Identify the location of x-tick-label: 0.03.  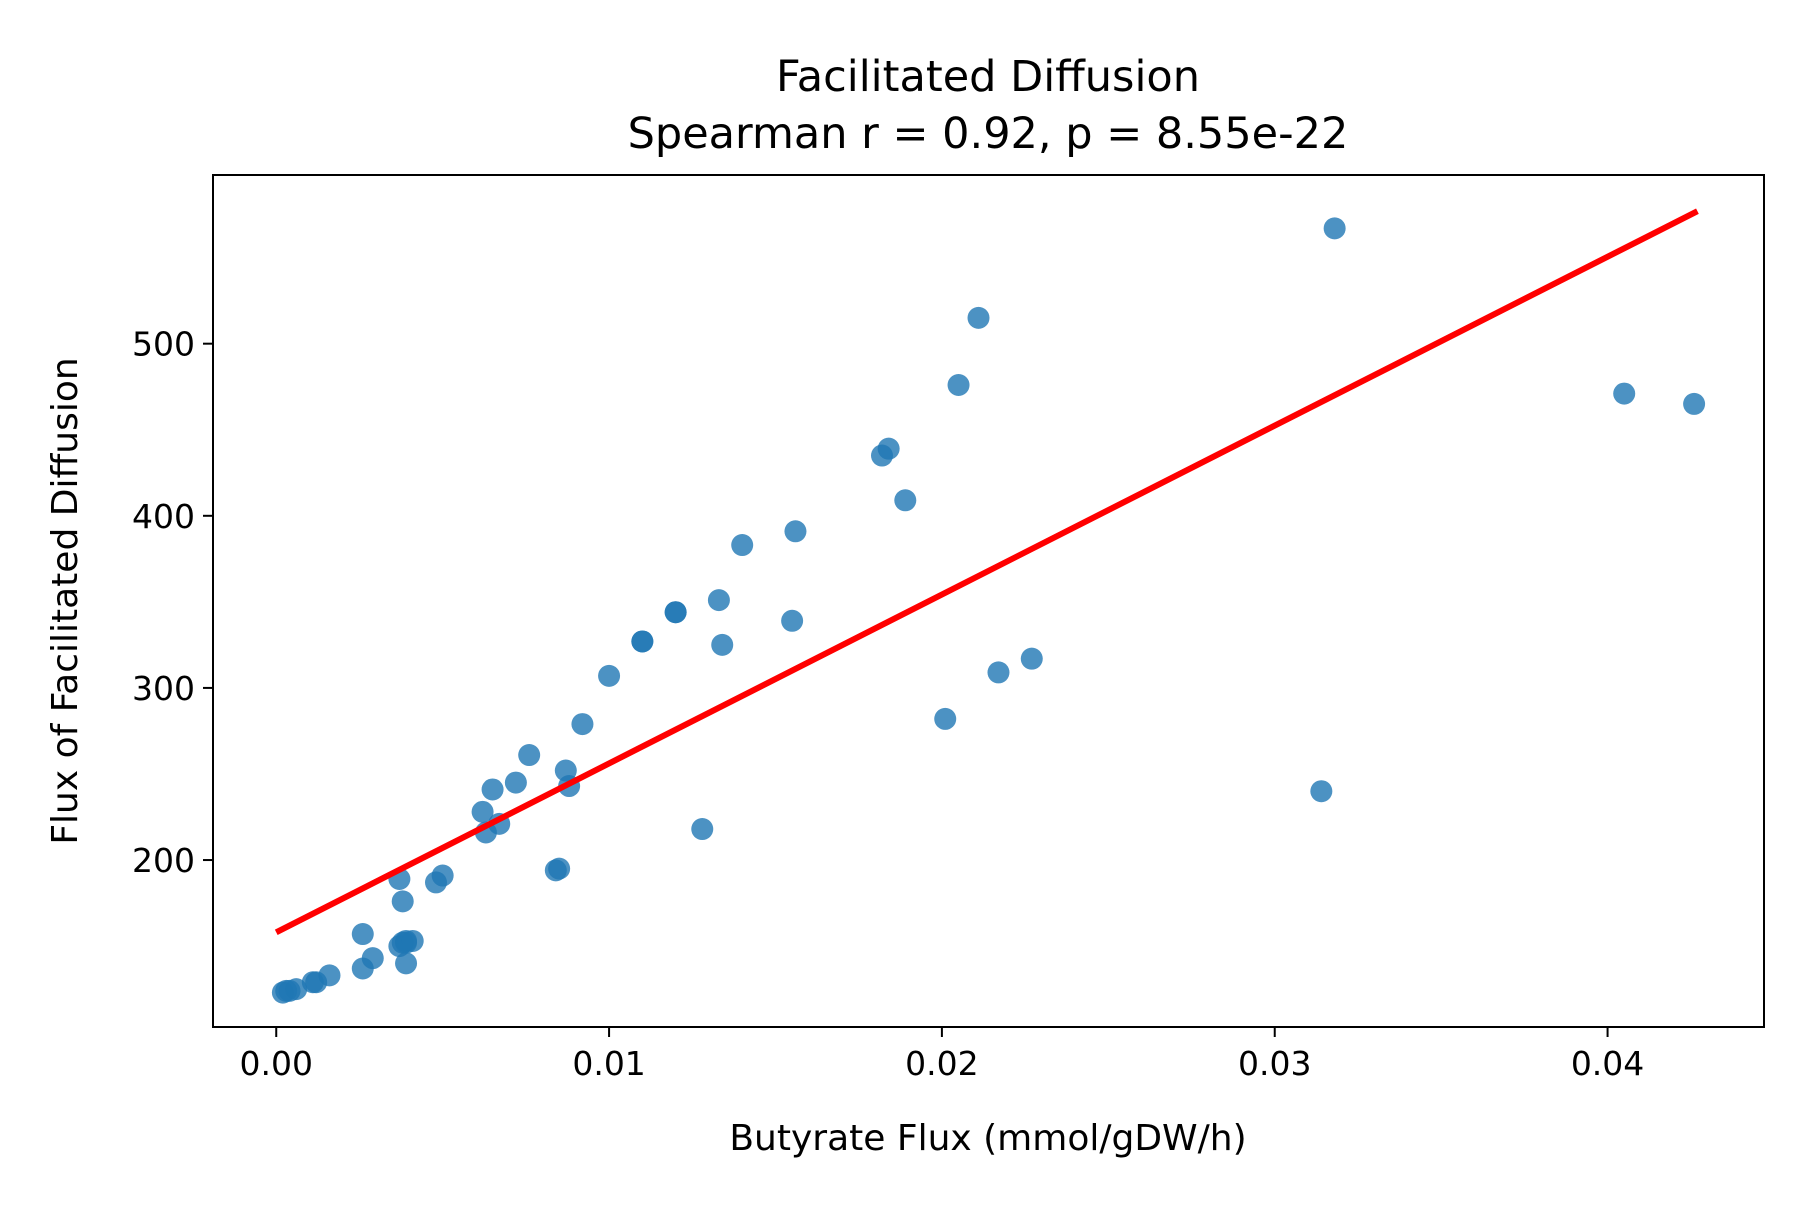
(1274, 1063).